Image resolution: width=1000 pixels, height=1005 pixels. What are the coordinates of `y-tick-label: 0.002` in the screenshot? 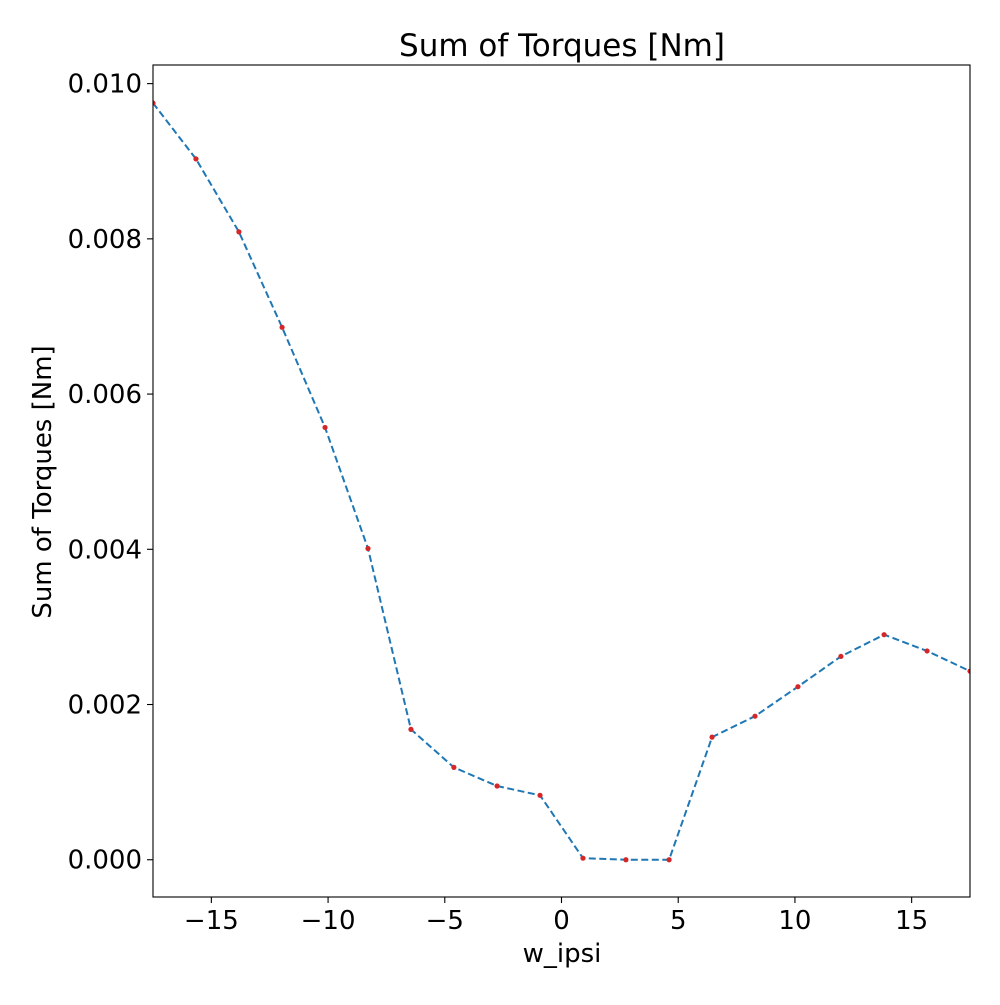 It's located at (105, 706).